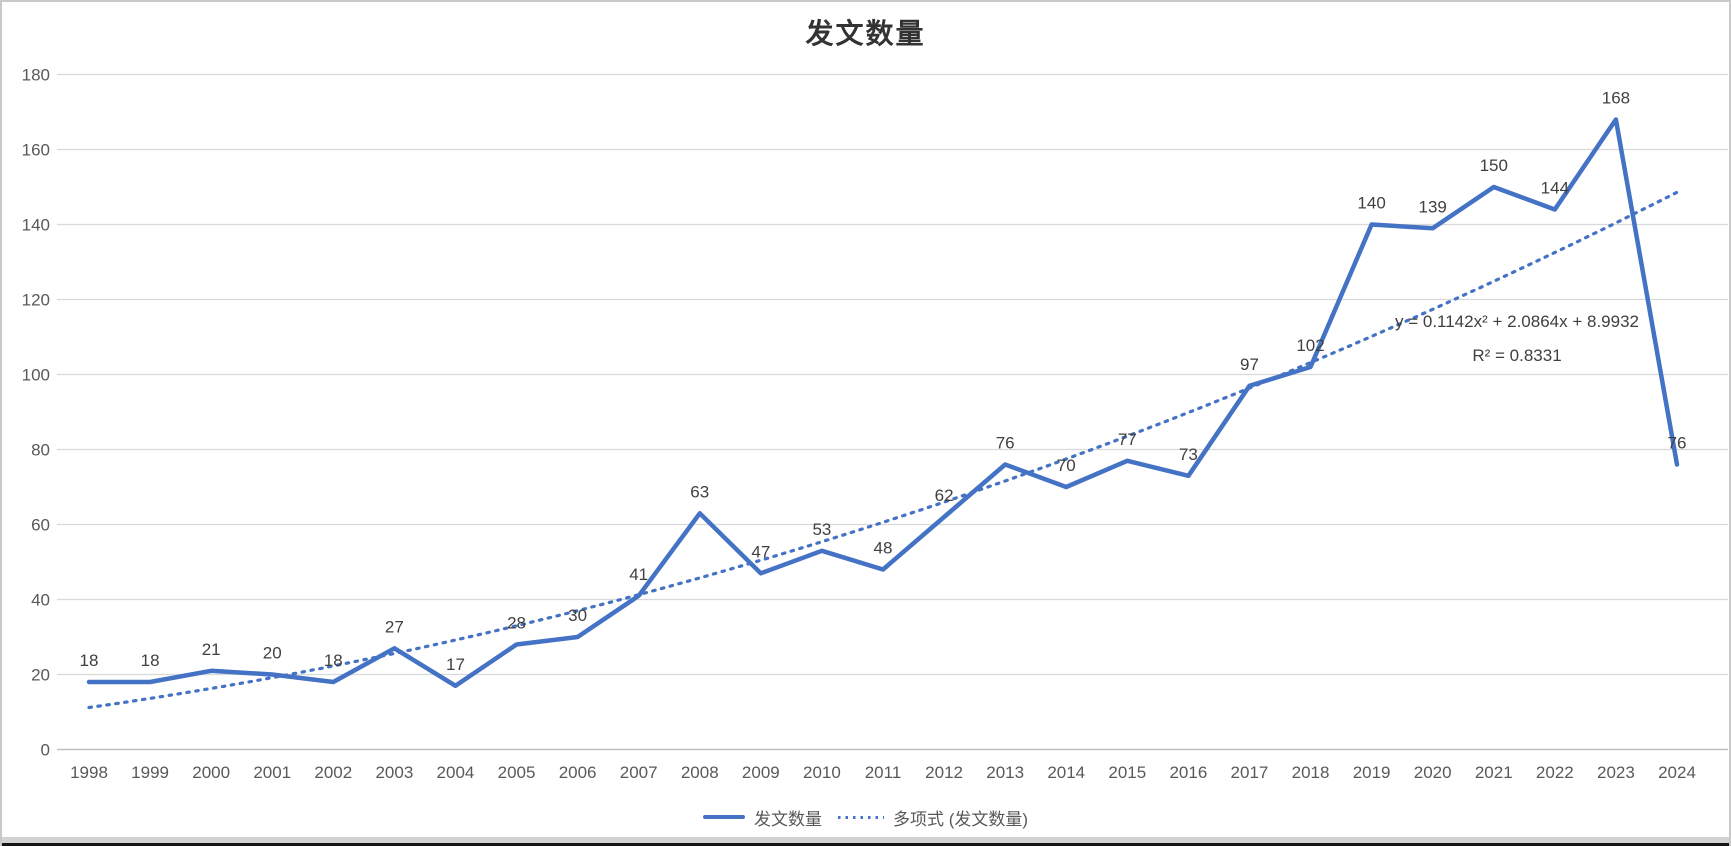 Image resolution: width=1731 pixels, height=846 pixels. I want to click on x-tick-label: 2012, so click(944, 772).